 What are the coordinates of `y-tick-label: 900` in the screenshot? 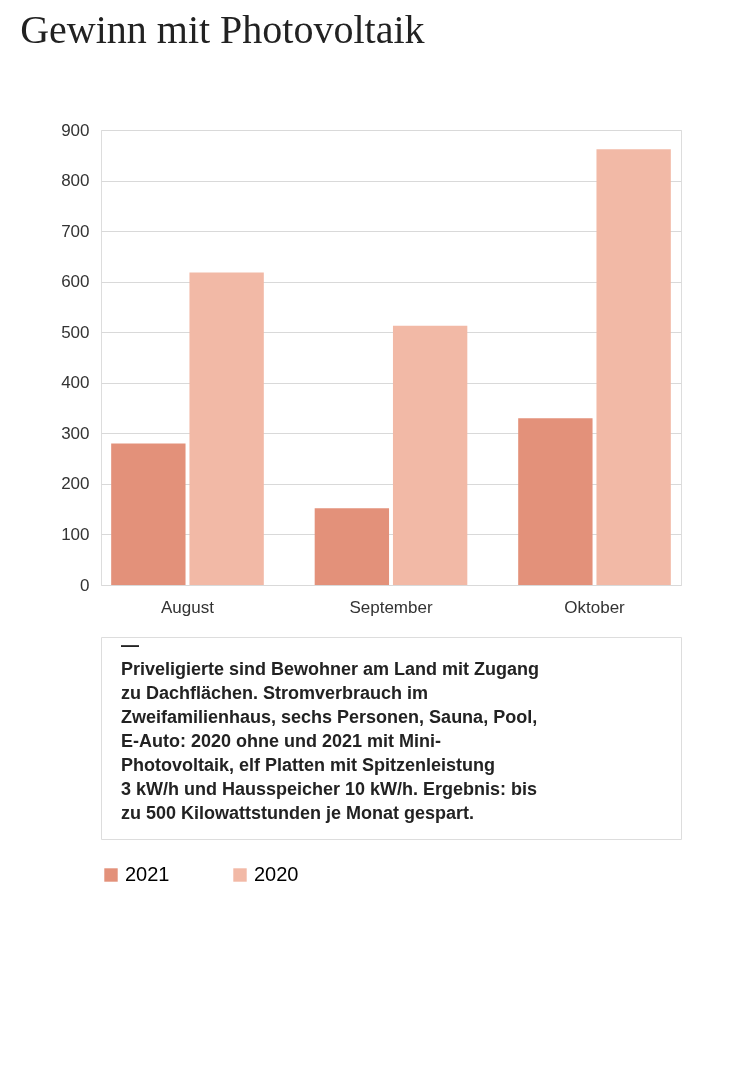 It's located at (75, 130).